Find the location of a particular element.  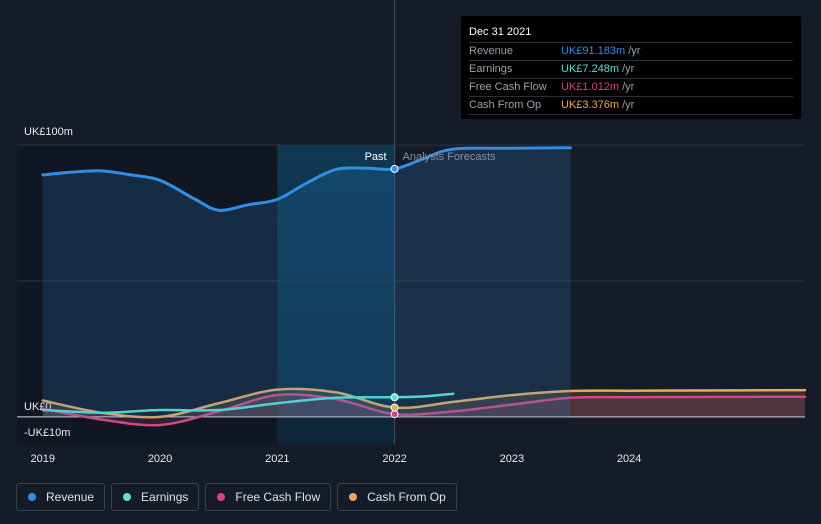

tooltip-row-revenue: Revenue UK£91.183m /yr is located at coordinates (631, 52).